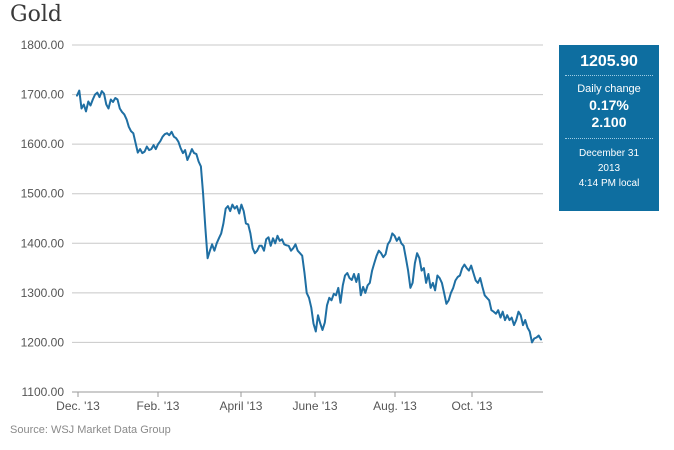 The height and width of the screenshot is (450, 674). What do you see at coordinates (90, 430) in the screenshot?
I see `source-note: Source: WSJ Market Data Group` at bounding box center [90, 430].